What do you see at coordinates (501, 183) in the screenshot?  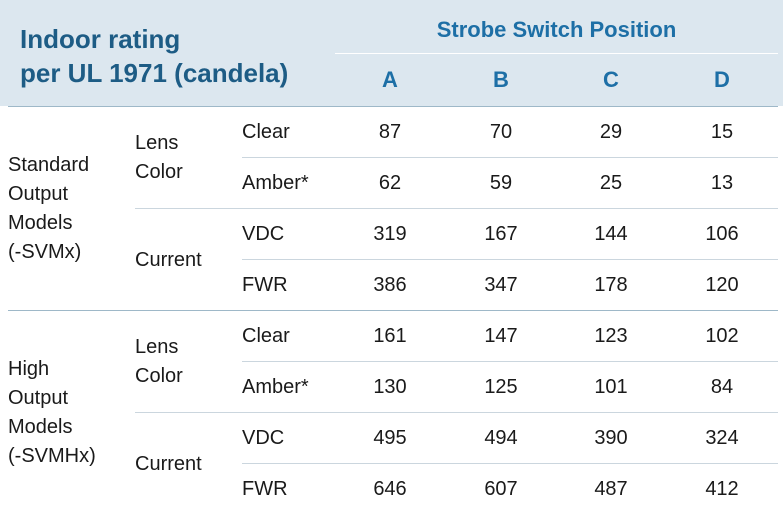 I see `table-cell: 59` at bounding box center [501, 183].